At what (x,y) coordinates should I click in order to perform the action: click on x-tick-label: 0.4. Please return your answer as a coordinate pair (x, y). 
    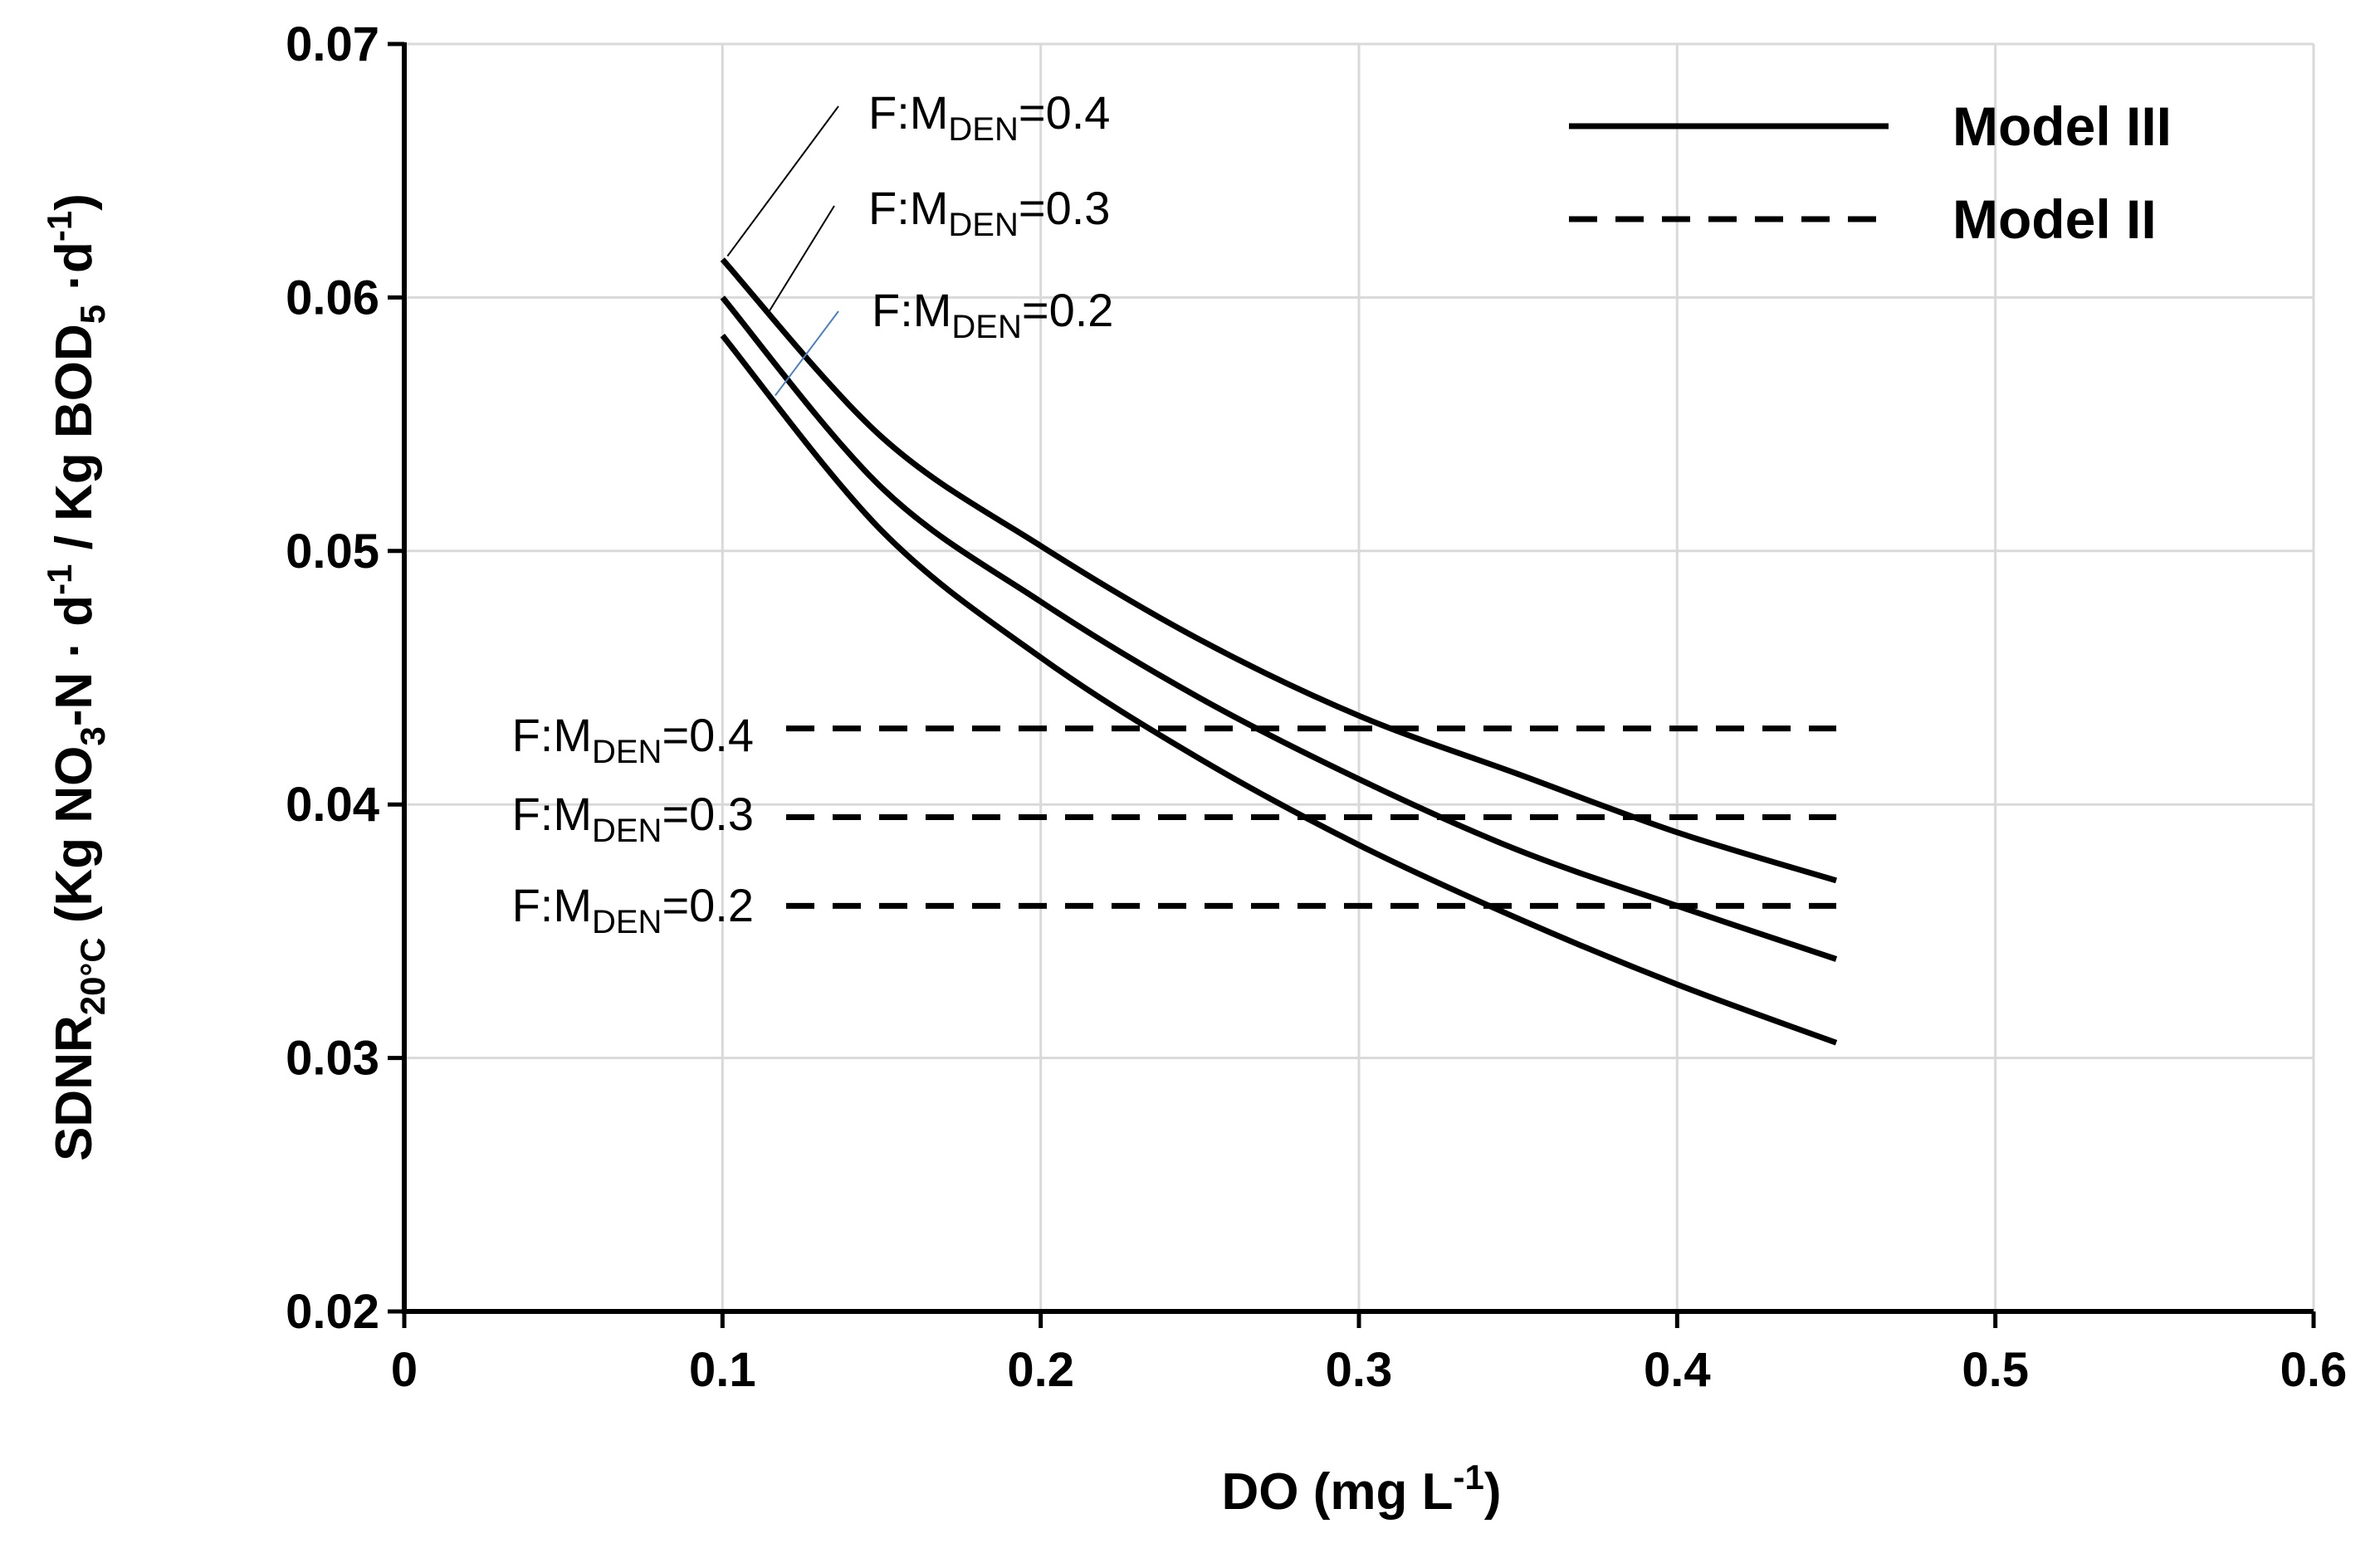
    Looking at the image, I should click on (1677, 1370).